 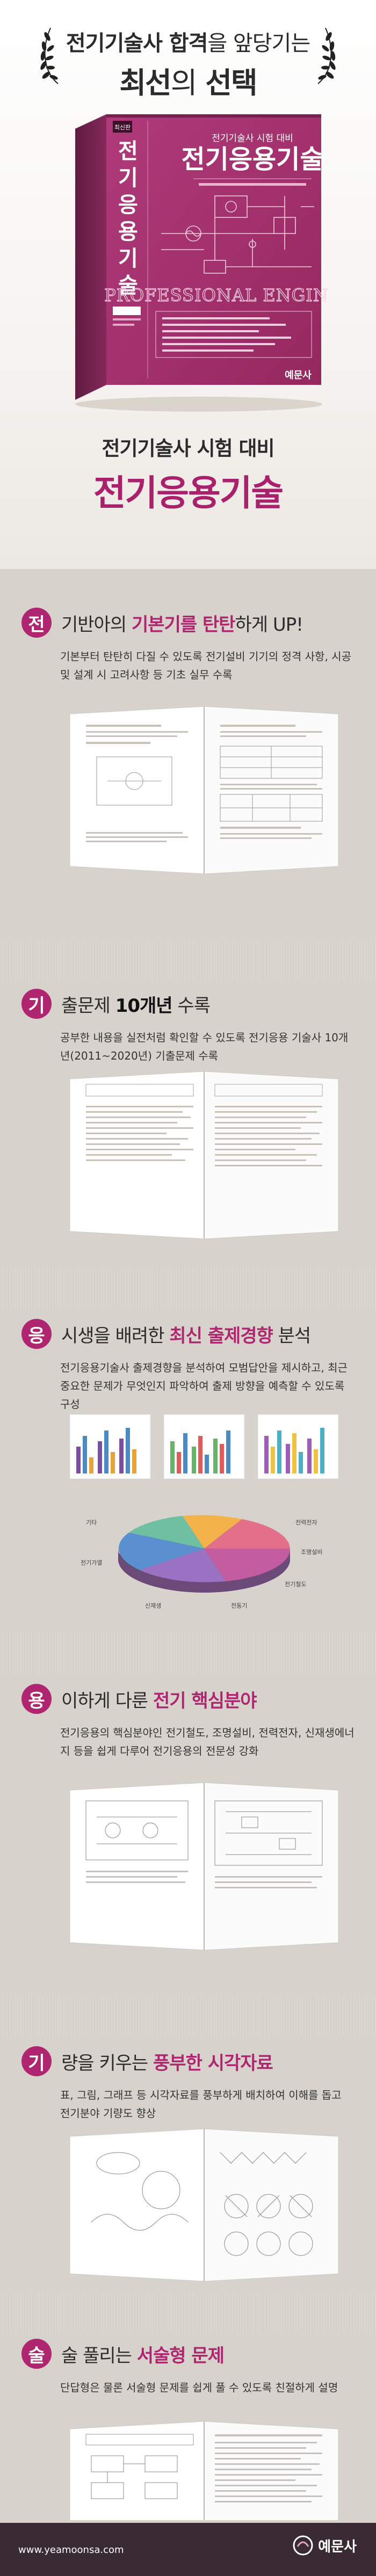 What do you see at coordinates (49, 55) in the screenshot?
I see `laurel-left-icon` at bounding box center [49, 55].